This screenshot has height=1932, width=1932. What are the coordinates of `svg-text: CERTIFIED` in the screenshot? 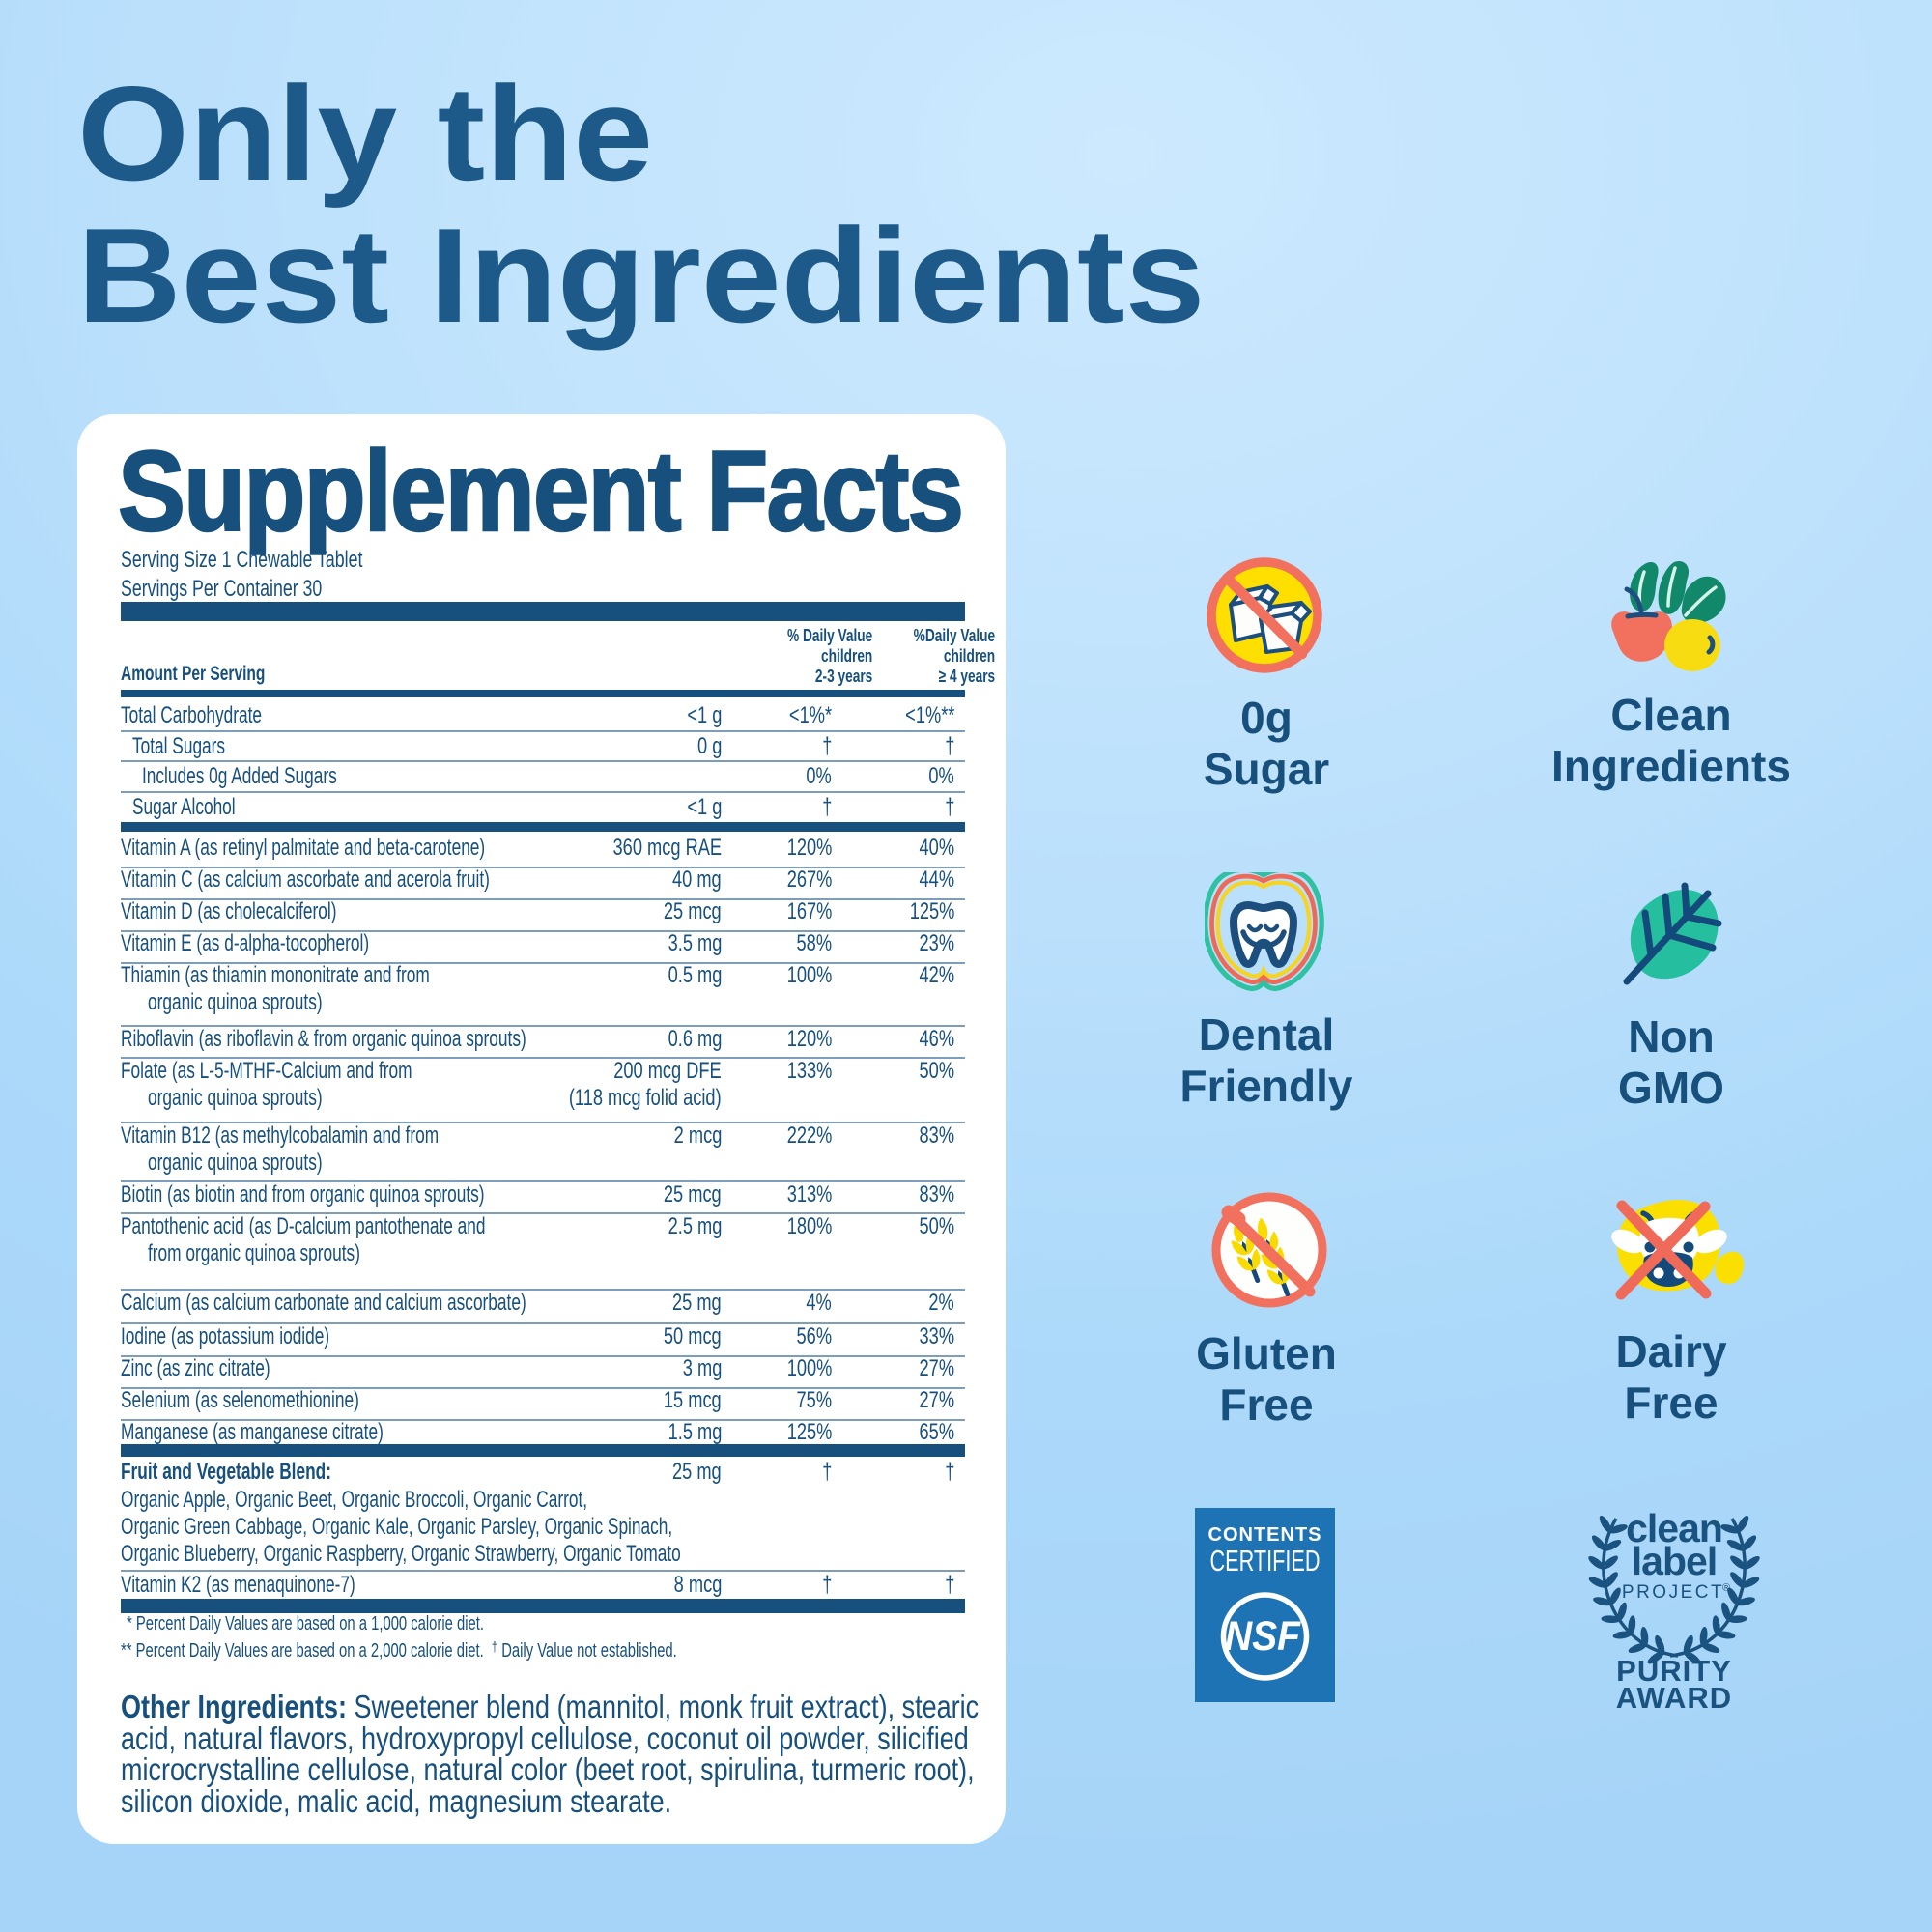 It's located at (1265, 1560).